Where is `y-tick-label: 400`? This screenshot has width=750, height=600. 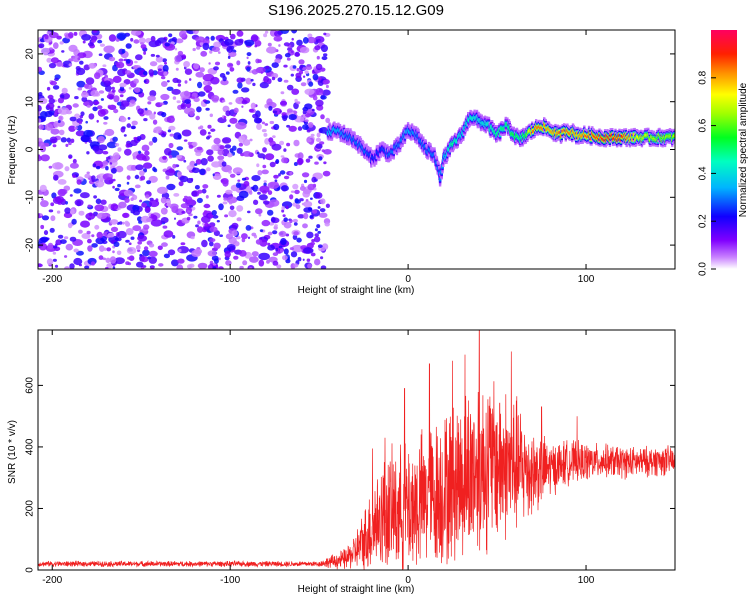
y-tick-label: 400 is located at coordinates (30, 446).